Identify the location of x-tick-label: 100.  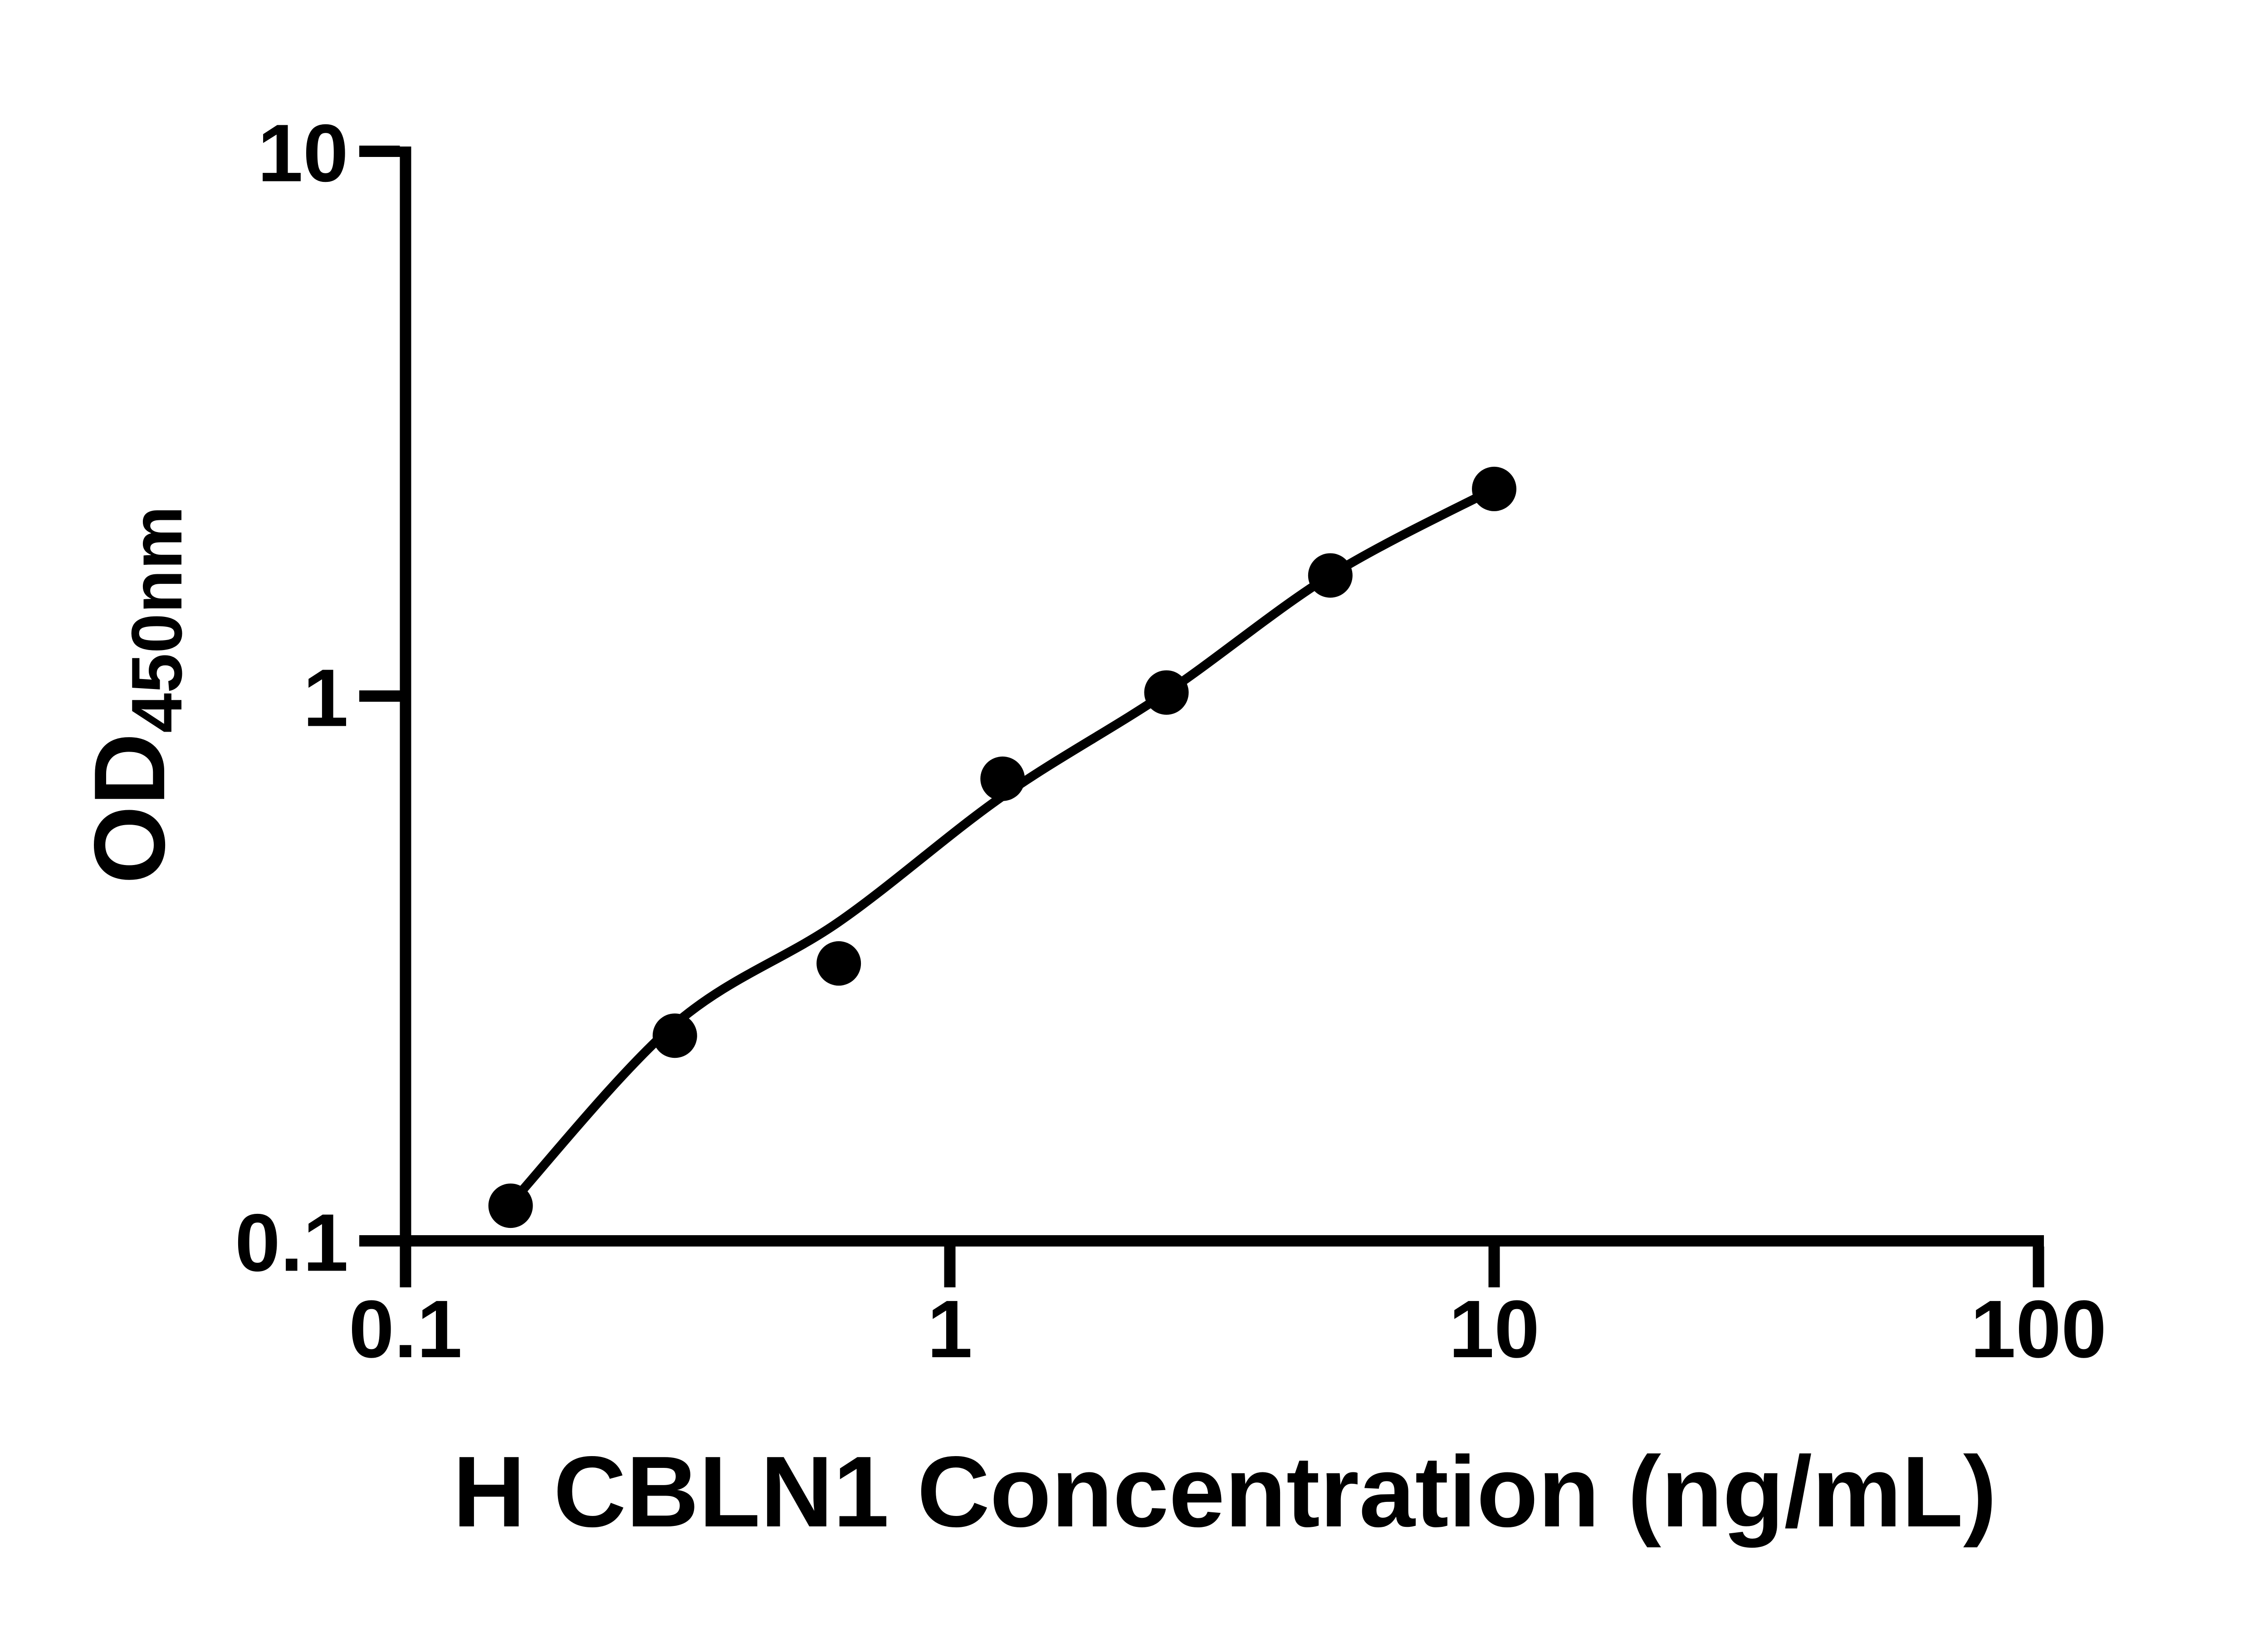
(2038, 1329).